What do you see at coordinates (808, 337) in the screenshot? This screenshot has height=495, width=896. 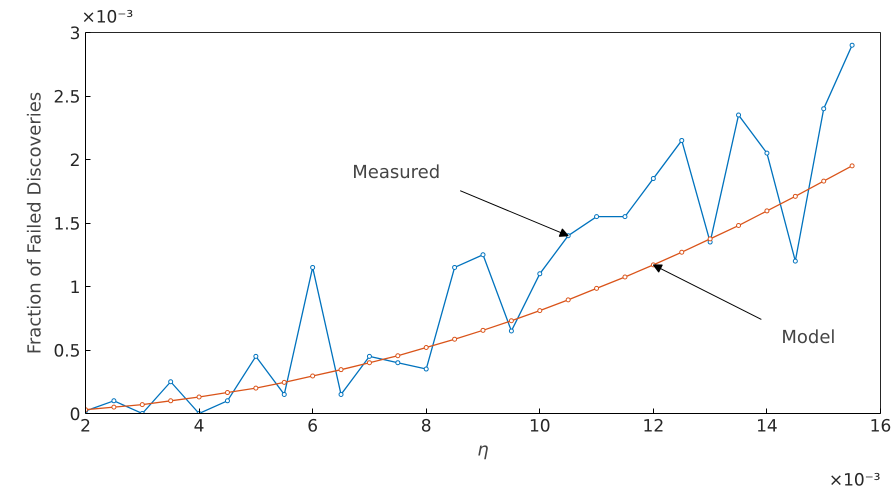 I see `annotation: Model` at bounding box center [808, 337].